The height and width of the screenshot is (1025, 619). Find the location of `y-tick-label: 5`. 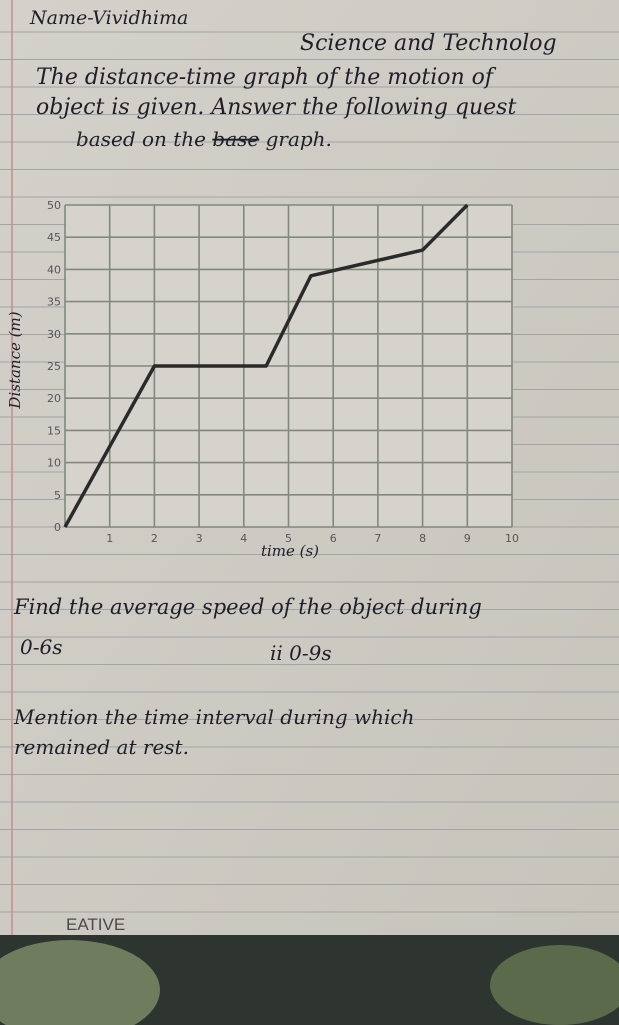

y-tick-label: 5 is located at coordinates (57, 495).